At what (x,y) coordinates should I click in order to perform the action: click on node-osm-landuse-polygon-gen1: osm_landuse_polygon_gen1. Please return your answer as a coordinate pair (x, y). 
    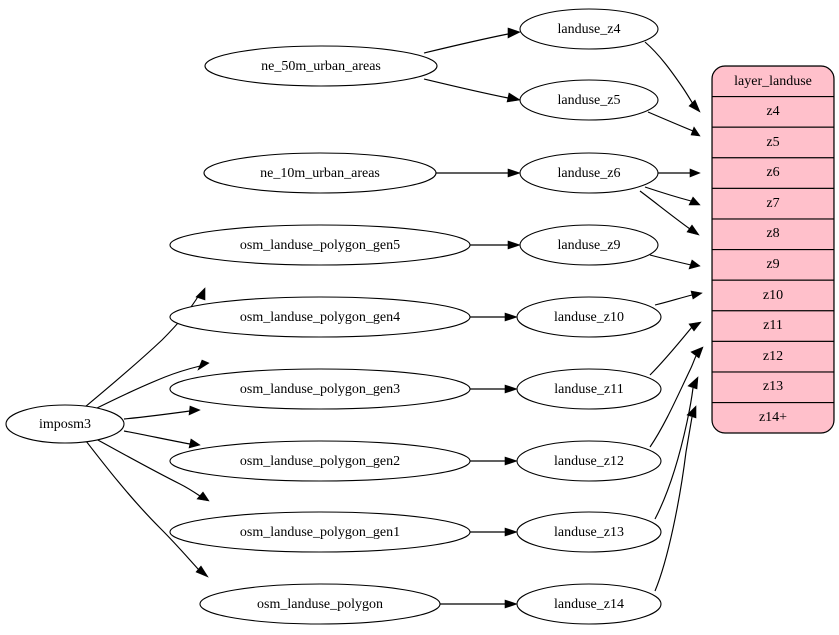
    Looking at the image, I should click on (320, 532).